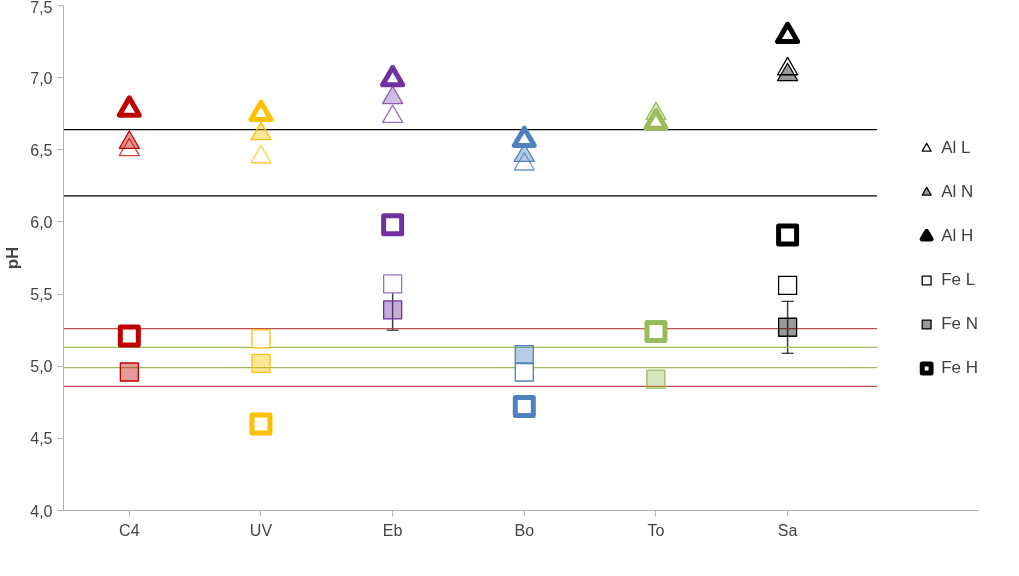 The image size is (1019, 576). I want to click on y-tick-label: 7,5, so click(41, 8).